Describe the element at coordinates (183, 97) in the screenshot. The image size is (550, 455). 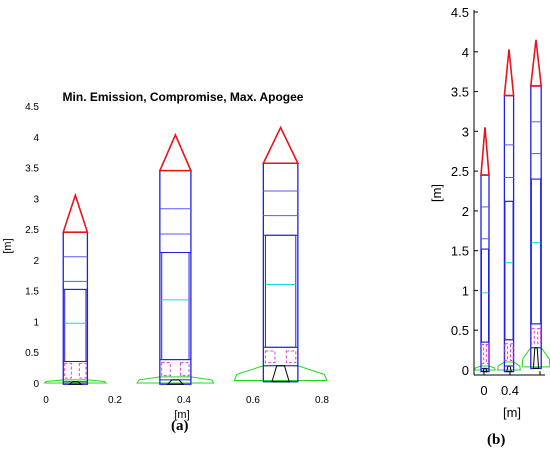
I see `chart-title: Min. Emission, Compromise, Max. Apogee` at that location.